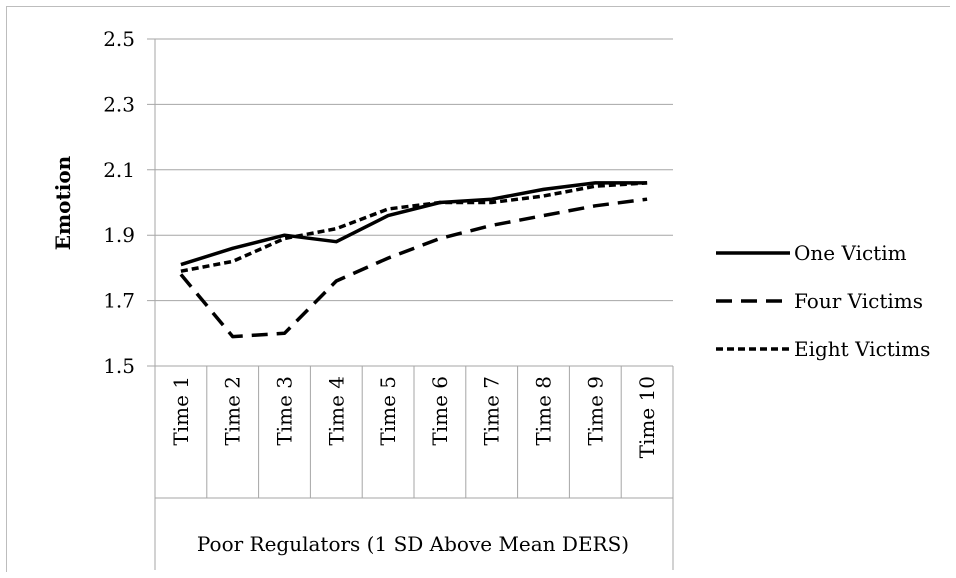 This screenshot has height=578, width=956. I want to click on y-tick-label: 1.5, so click(119, 366).